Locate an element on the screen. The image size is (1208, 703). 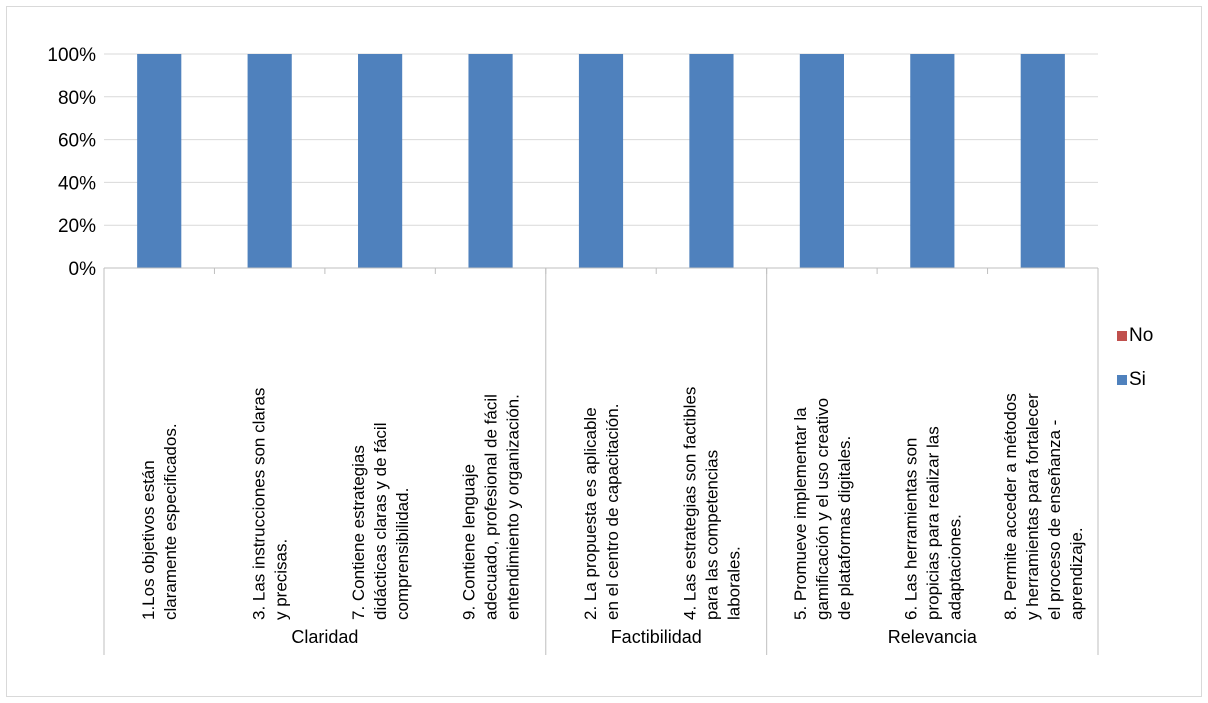
category-label-line: claramente especificados. is located at coordinates (170, 521).